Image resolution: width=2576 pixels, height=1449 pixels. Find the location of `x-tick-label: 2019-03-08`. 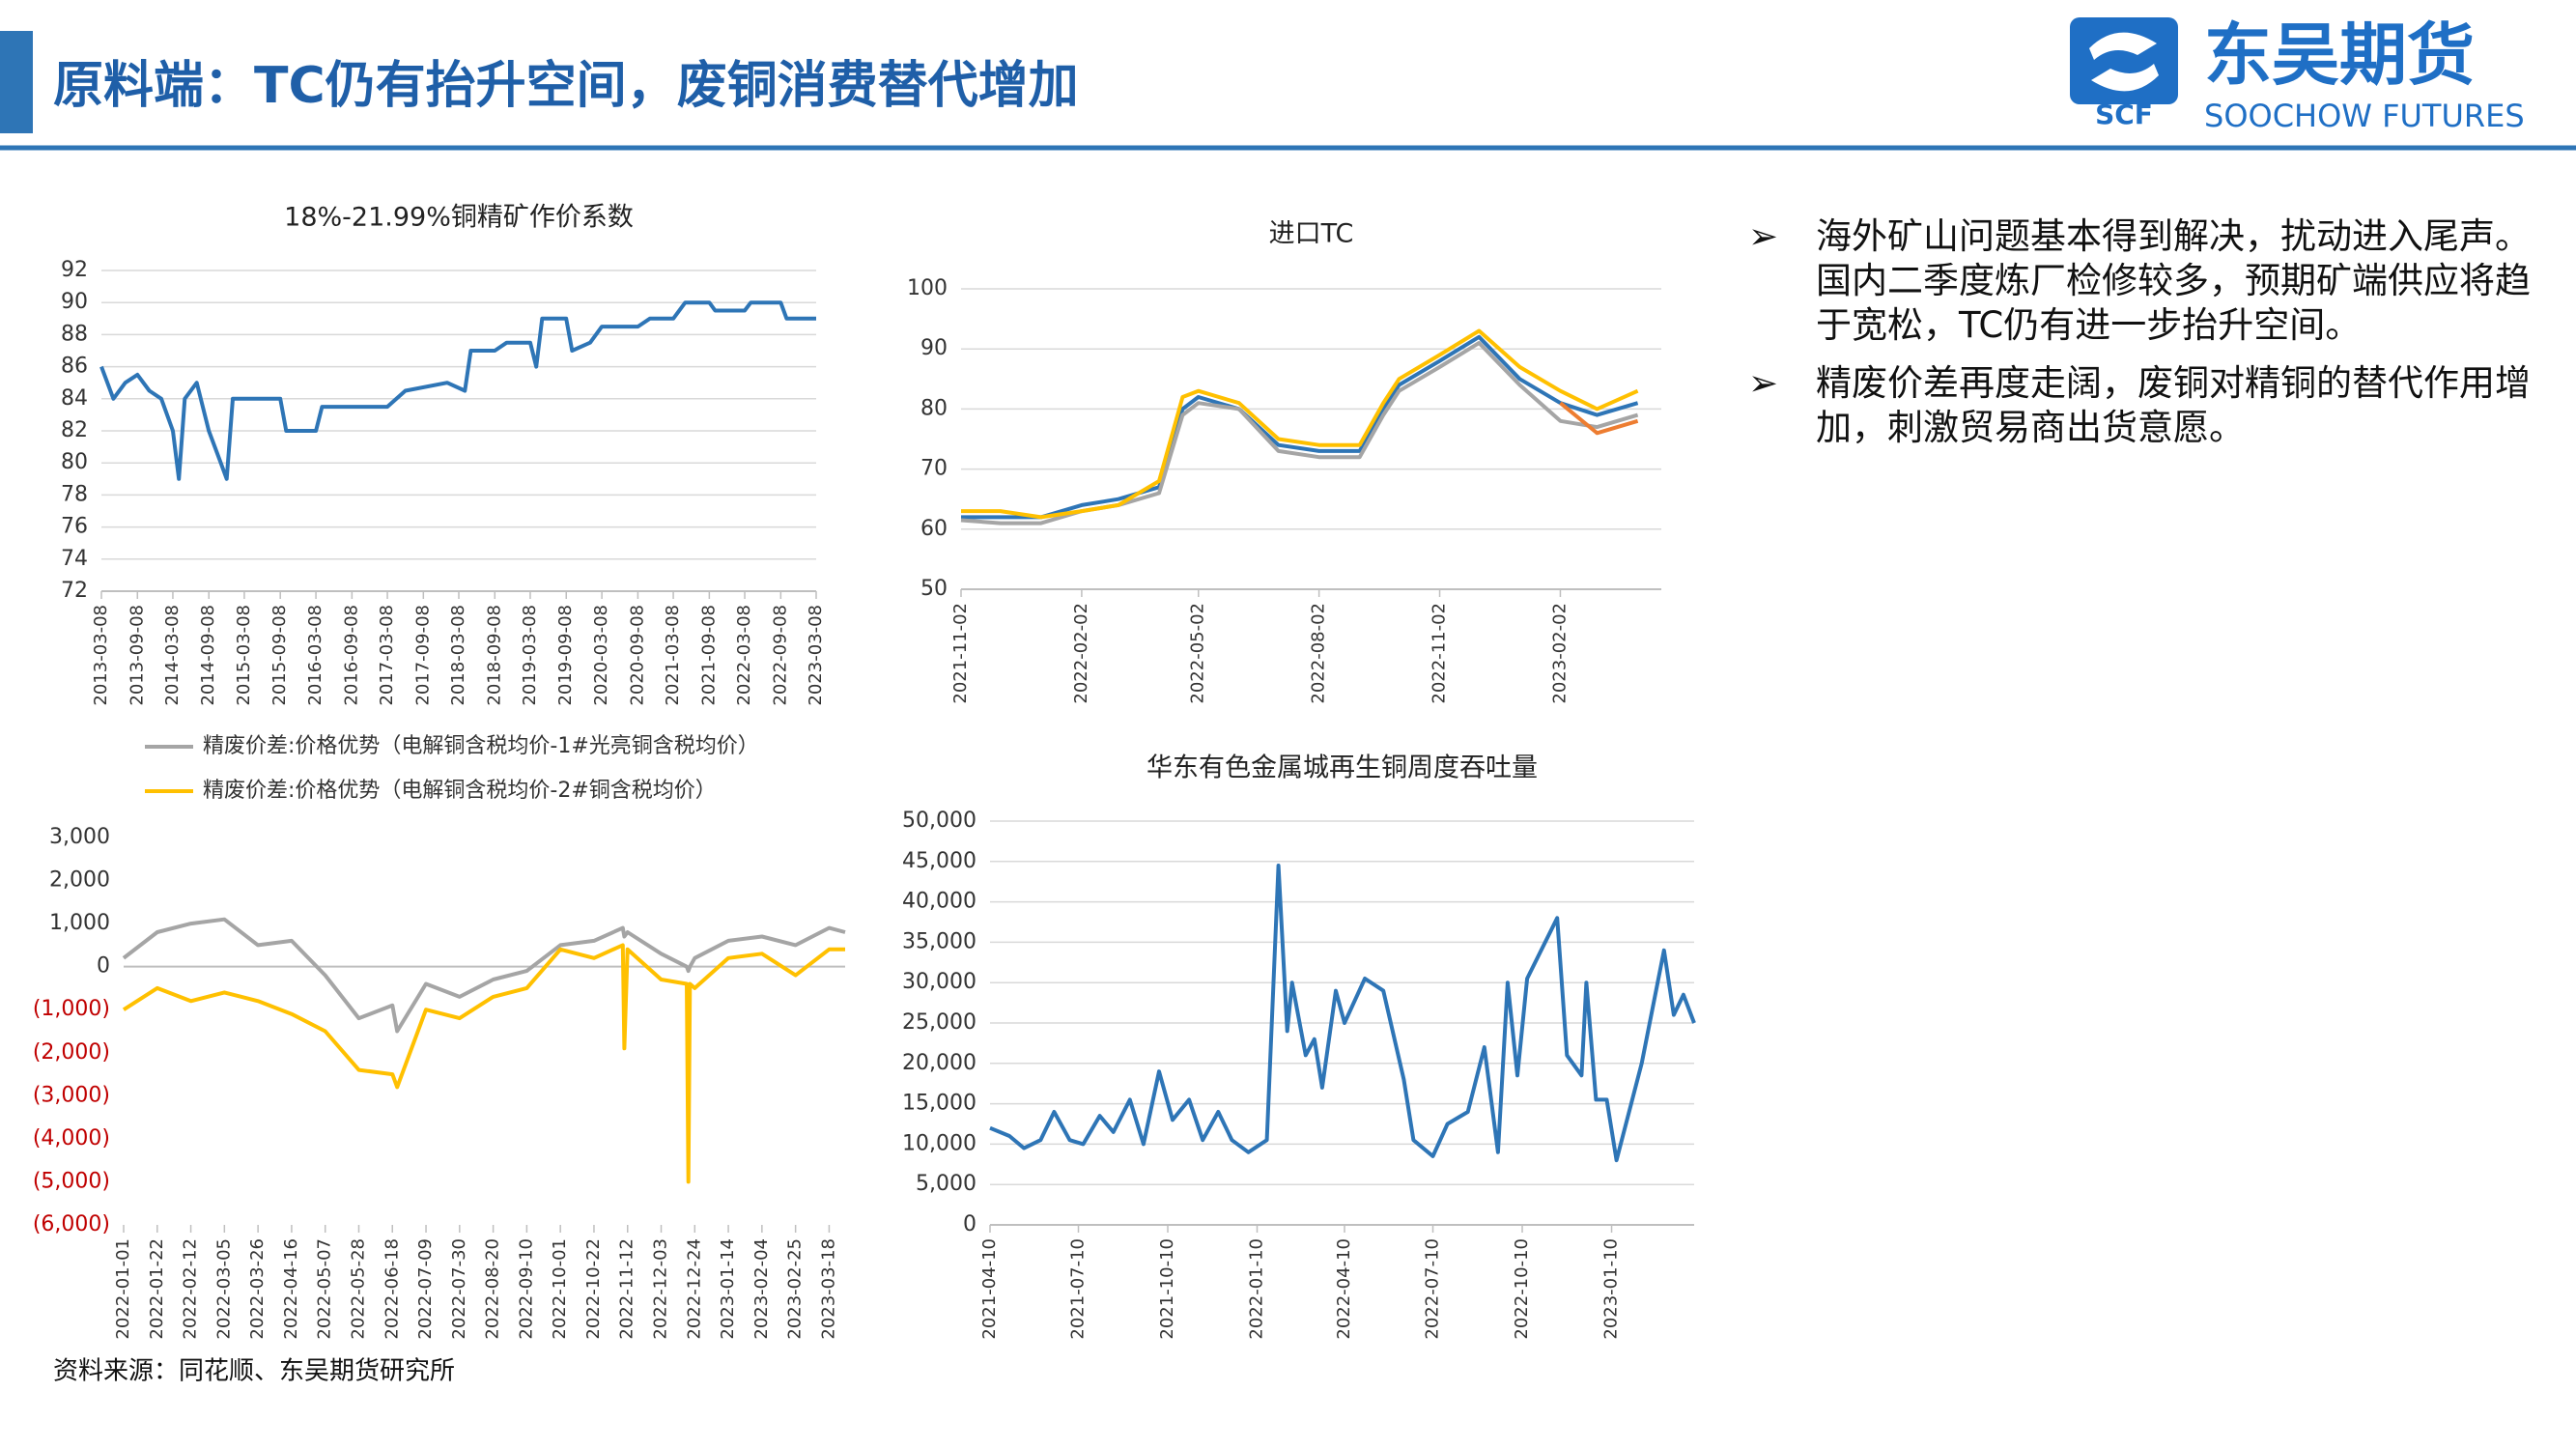

x-tick-label: 2019-03-08 is located at coordinates (530, 655).